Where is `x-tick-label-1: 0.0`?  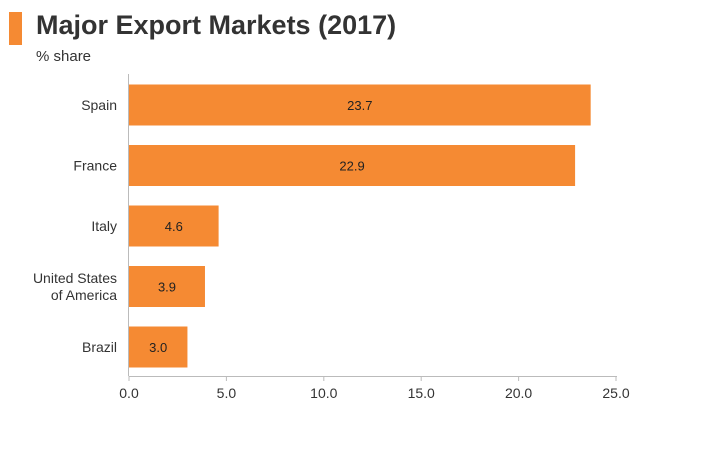
x-tick-label-1: 0.0 is located at coordinates (129, 393).